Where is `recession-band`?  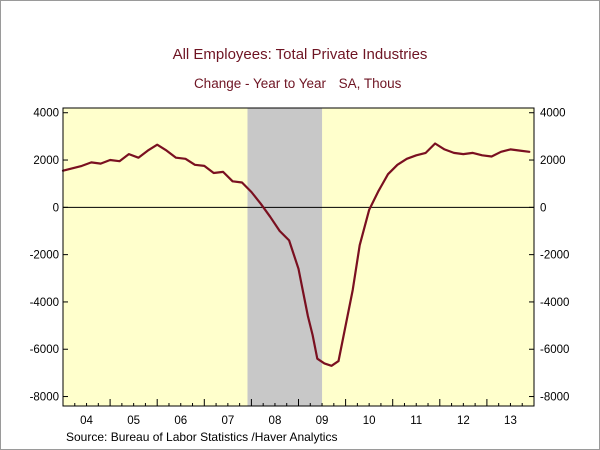 recession-band is located at coordinates (285, 257).